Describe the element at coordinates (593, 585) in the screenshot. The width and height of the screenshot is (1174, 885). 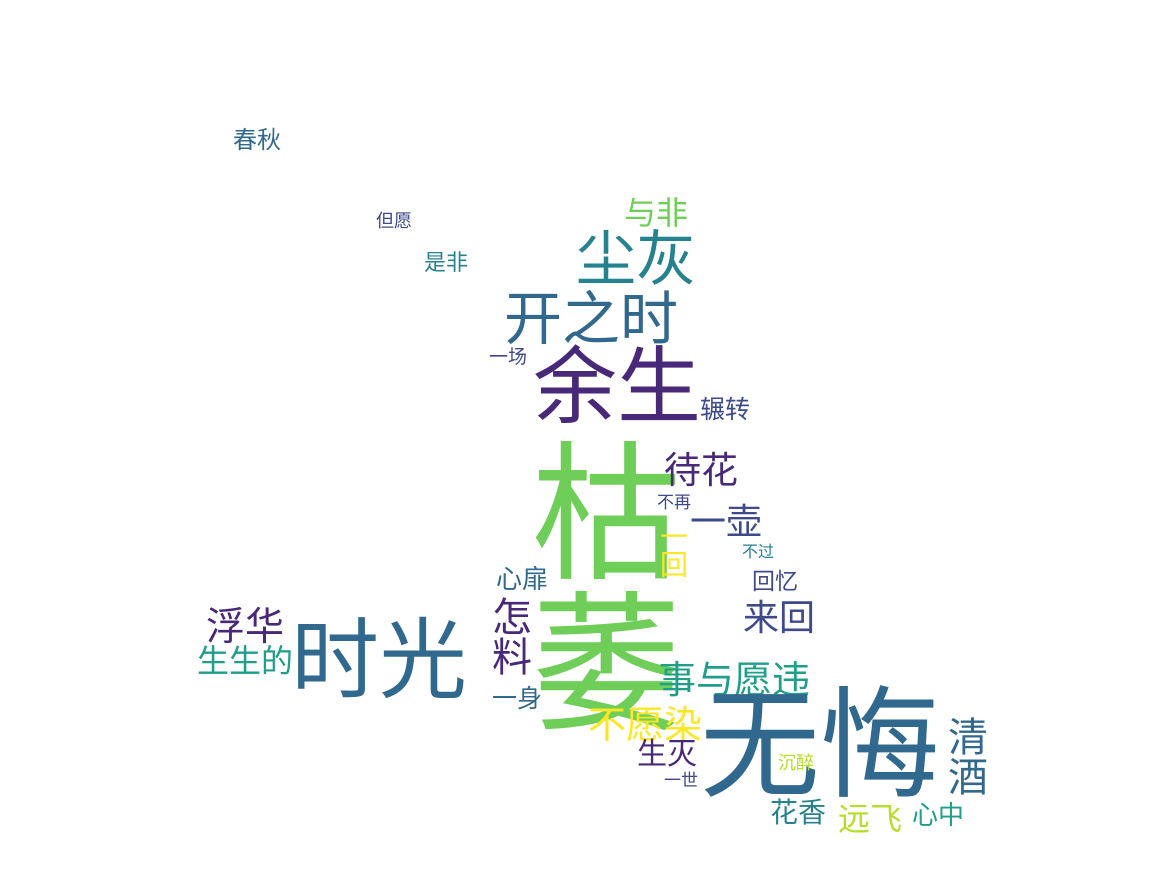
I see `word-kuwei: 枯萎` at that location.